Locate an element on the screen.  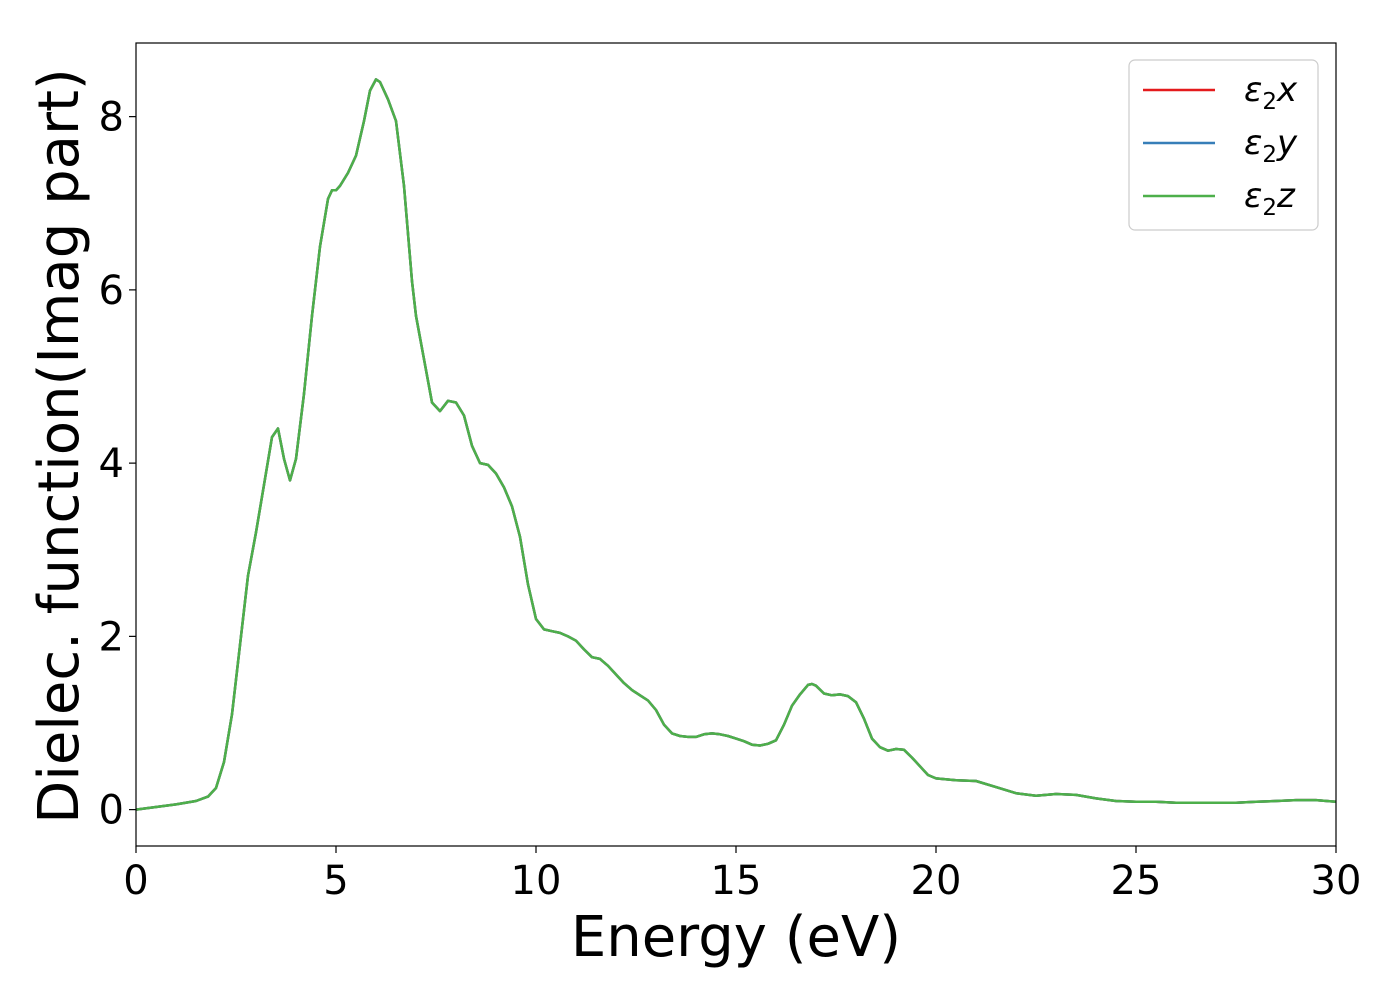
y-axis-ticks: 0 2 4 6 8 is located at coordinates (117, 464).